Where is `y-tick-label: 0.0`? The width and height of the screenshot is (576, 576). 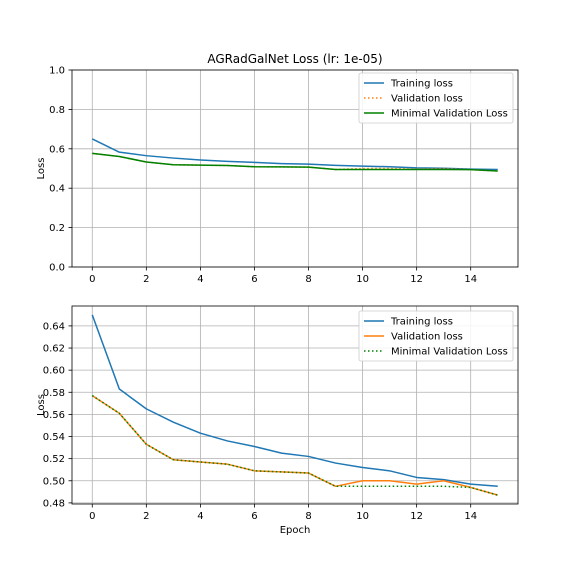 y-tick-label: 0.0 is located at coordinates (57, 268).